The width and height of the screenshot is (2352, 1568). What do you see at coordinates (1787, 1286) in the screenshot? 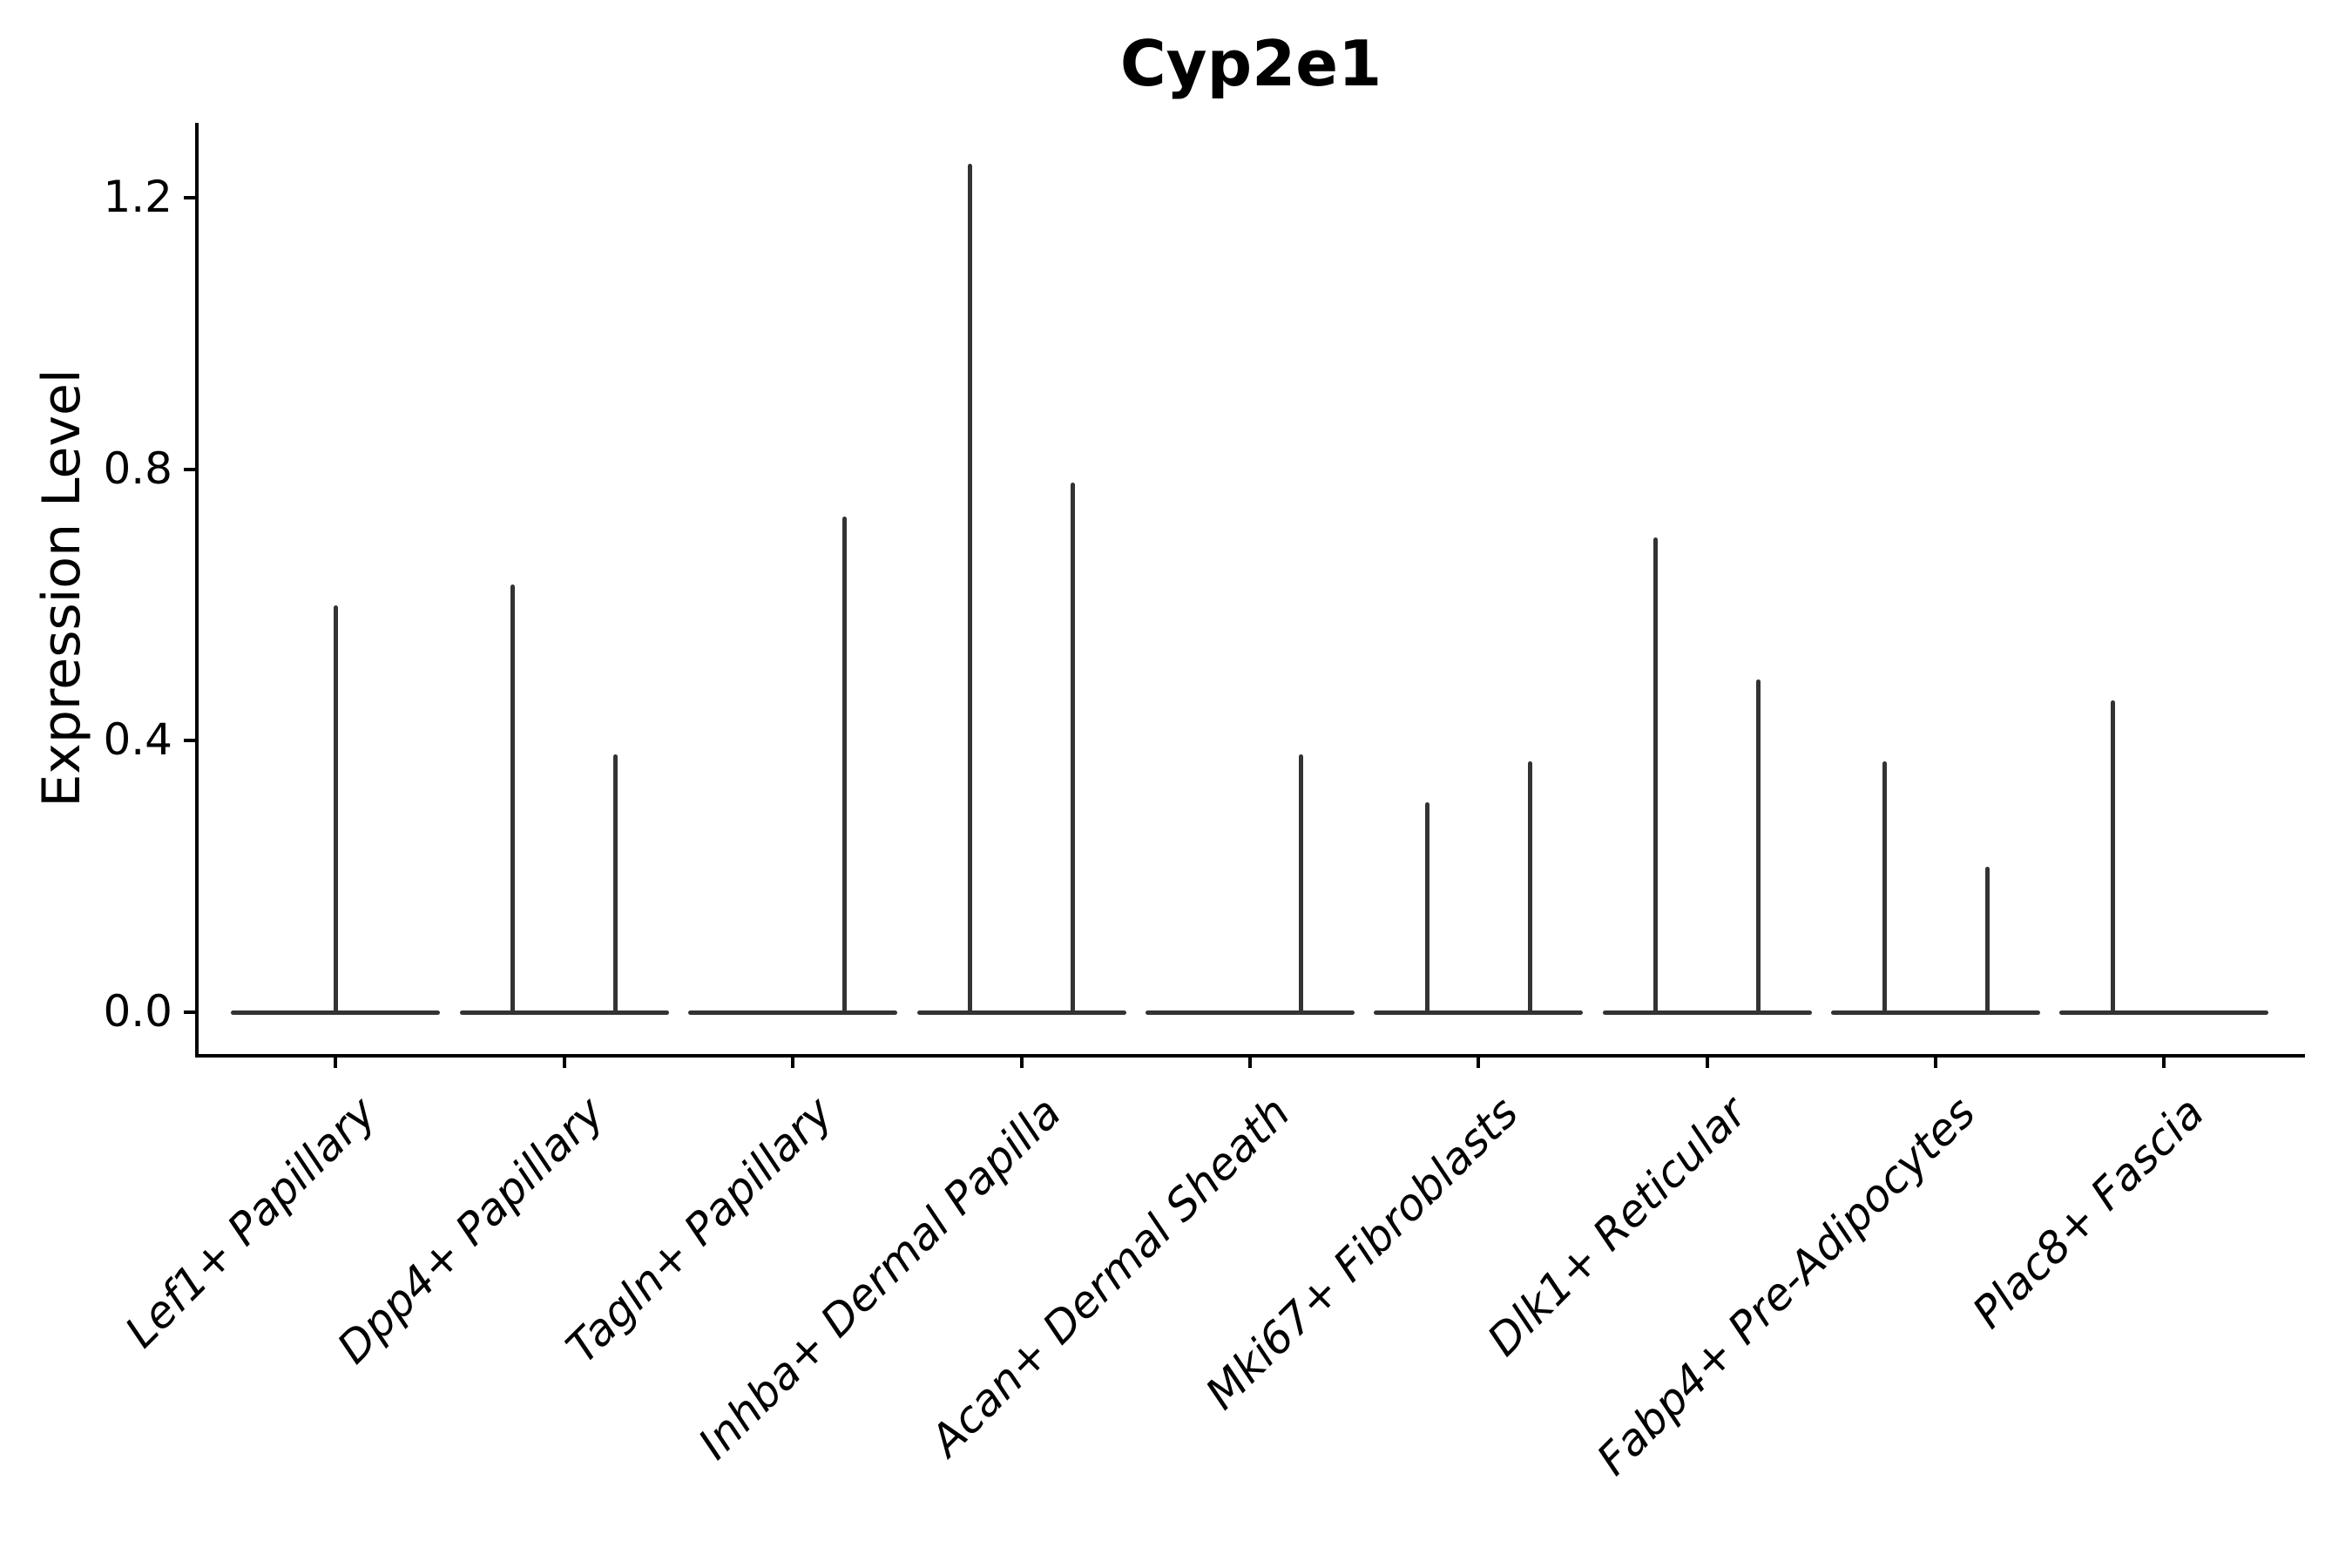
I see `x-tick-label: Fabp4+ Pre-Adipocytes` at bounding box center [1787, 1286].